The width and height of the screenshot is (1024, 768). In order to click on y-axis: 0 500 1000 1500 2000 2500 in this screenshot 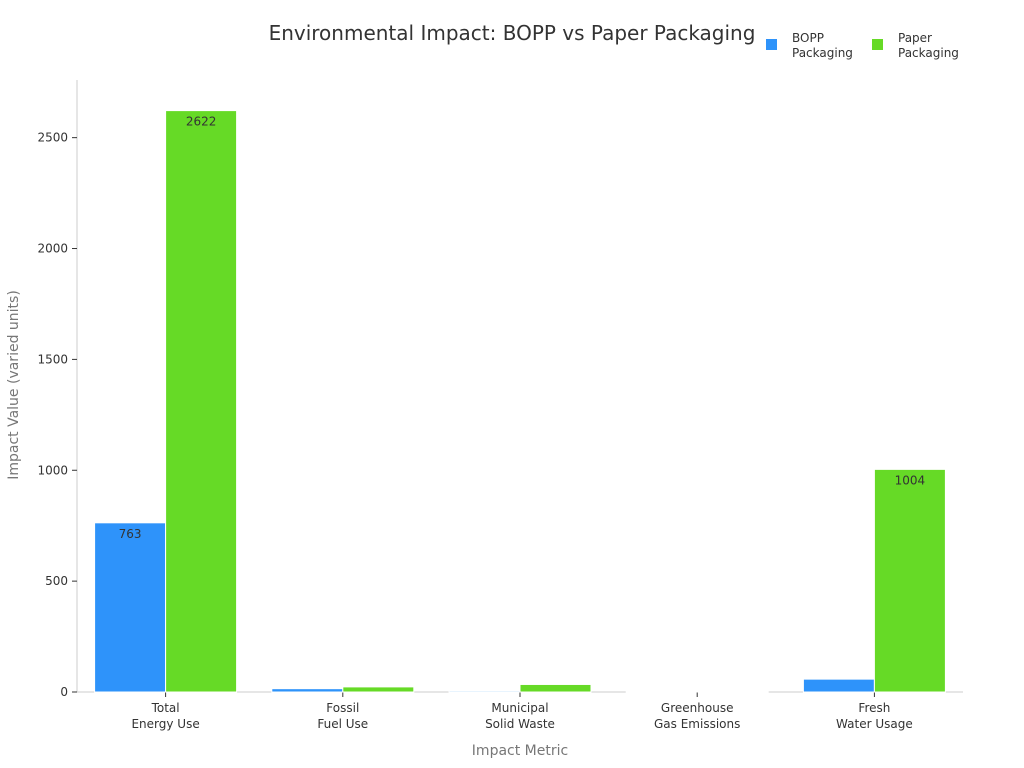, I will do `click(57, 389)`.